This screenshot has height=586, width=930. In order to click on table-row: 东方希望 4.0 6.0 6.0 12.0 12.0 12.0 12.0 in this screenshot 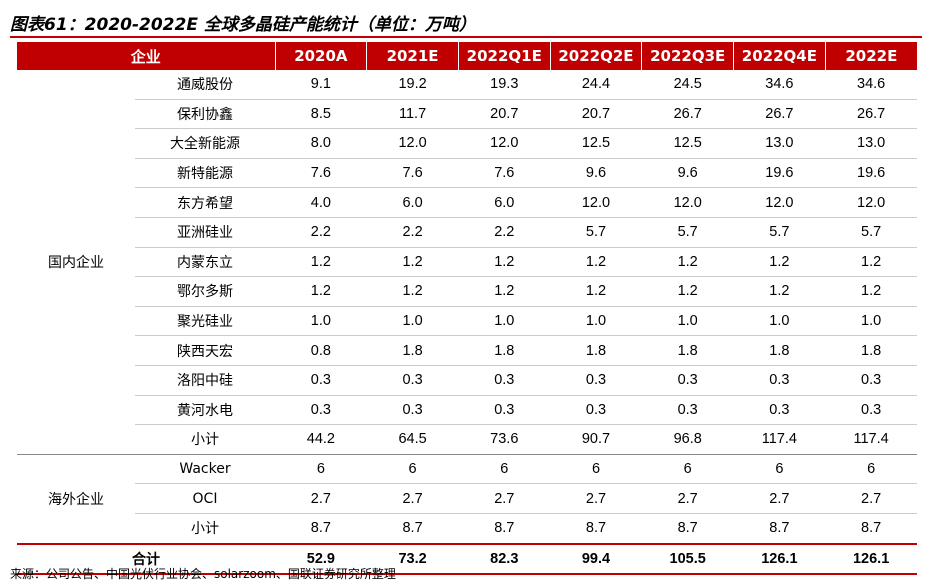, I will do `click(467, 202)`.